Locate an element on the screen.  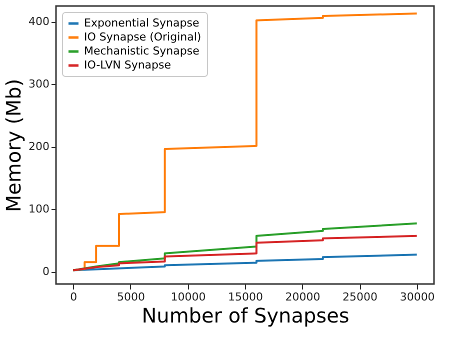
x-tick-label: 30000 is located at coordinates (417, 297).